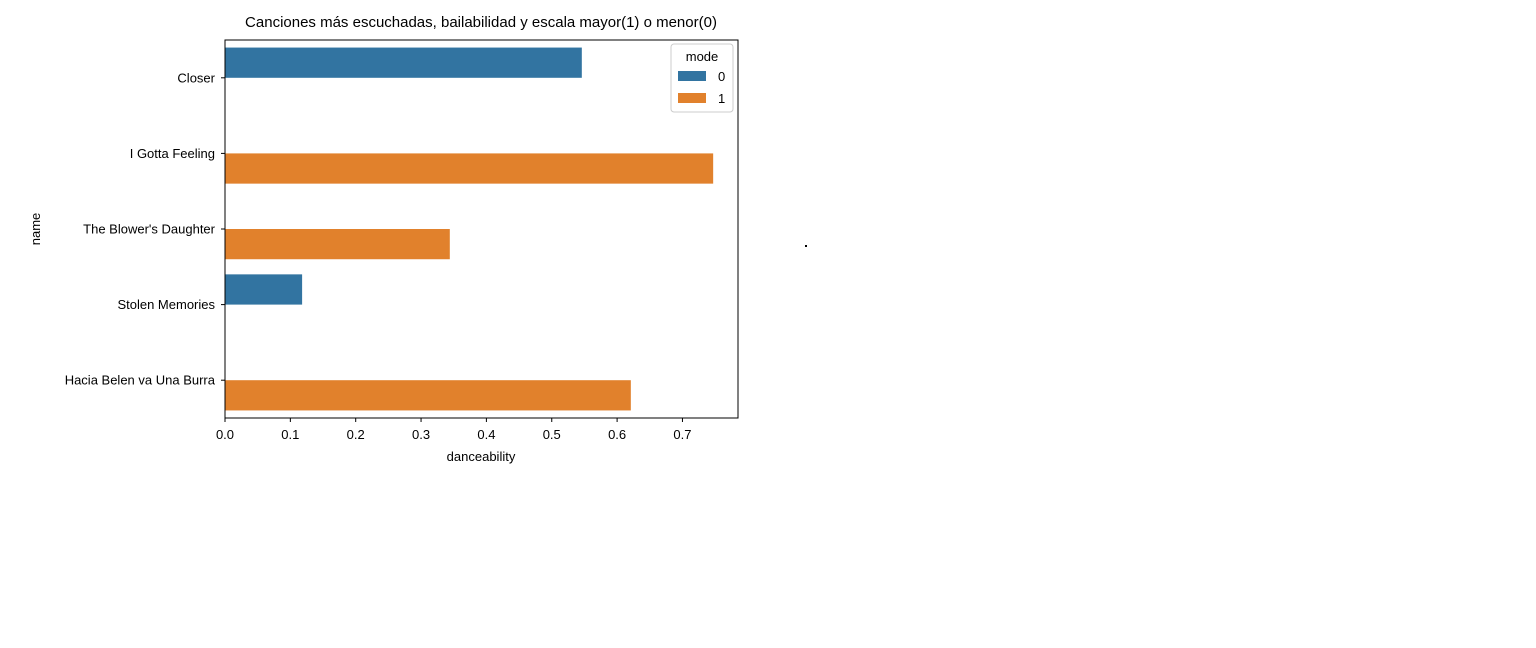  Describe the element at coordinates (172, 153) in the screenshot. I see `y-tick-label: I Gotta Feeling` at that location.